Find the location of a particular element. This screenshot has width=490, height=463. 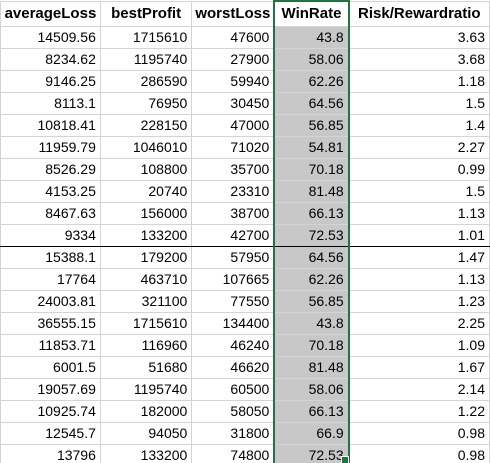

worst-loss-cell: 60500 is located at coordinates (233, 389).